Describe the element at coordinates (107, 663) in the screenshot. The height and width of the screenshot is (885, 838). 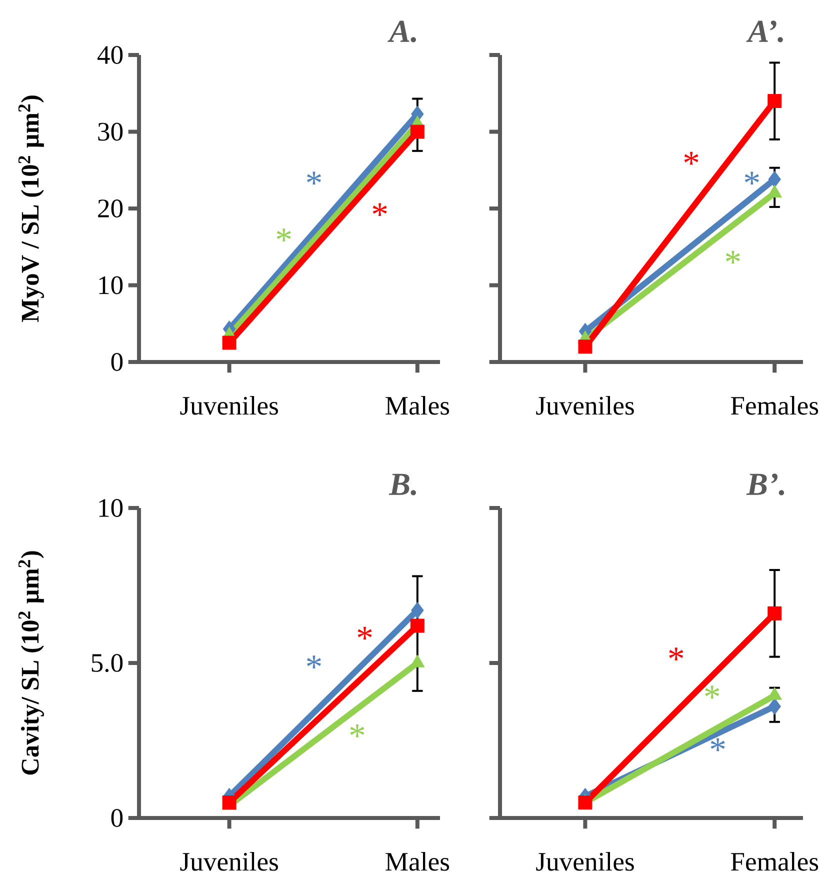
I see `y-tick-label: 5.0` at that location.